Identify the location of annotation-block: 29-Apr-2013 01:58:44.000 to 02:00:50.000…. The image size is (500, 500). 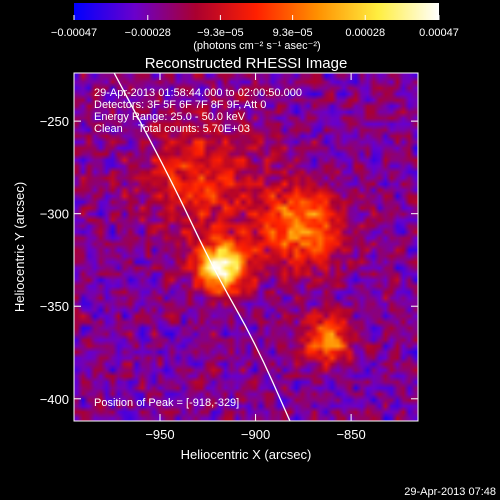
(198, 111).